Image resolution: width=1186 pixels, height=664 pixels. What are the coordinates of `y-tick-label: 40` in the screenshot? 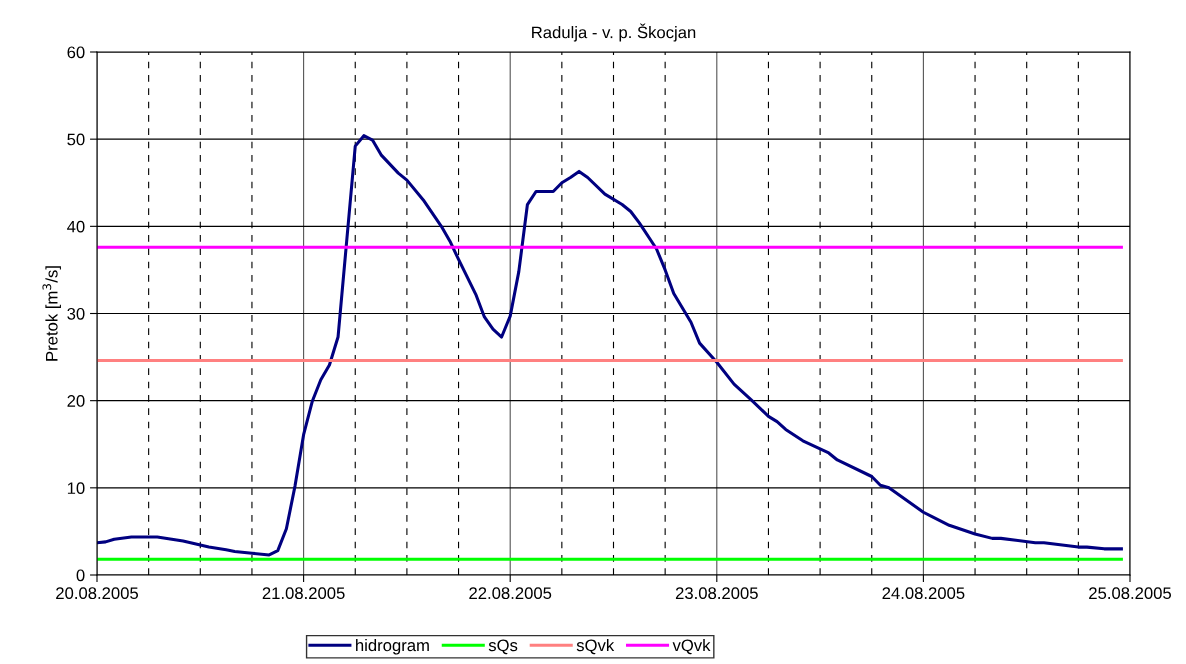 It's located at (76, 226).